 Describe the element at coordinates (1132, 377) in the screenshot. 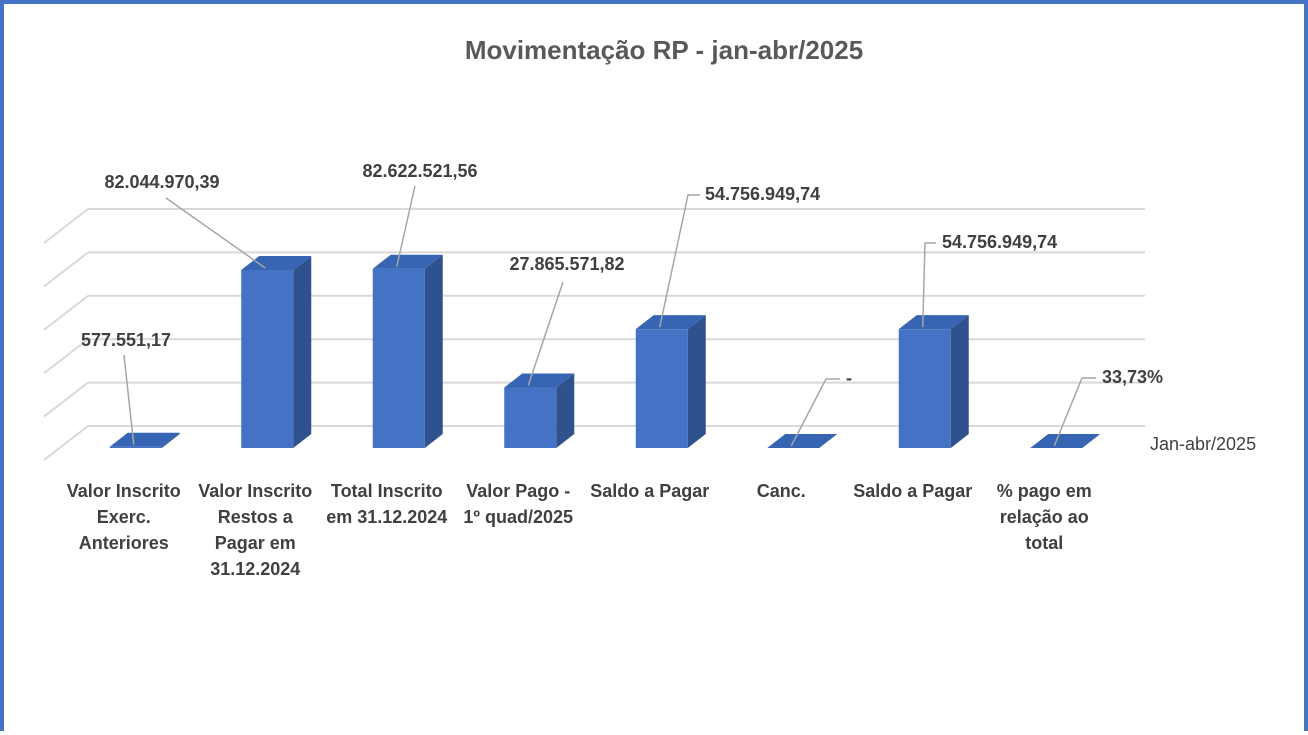

I see `data-label: 33,73%` at that location.